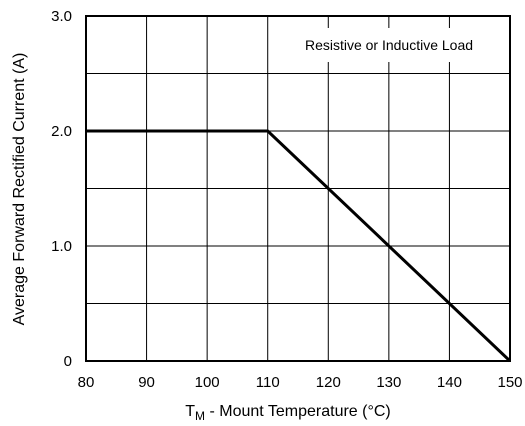 The height and width of the screenshot is (426, 525). I want to click on x-tick-label: 120, so click(328, 382).